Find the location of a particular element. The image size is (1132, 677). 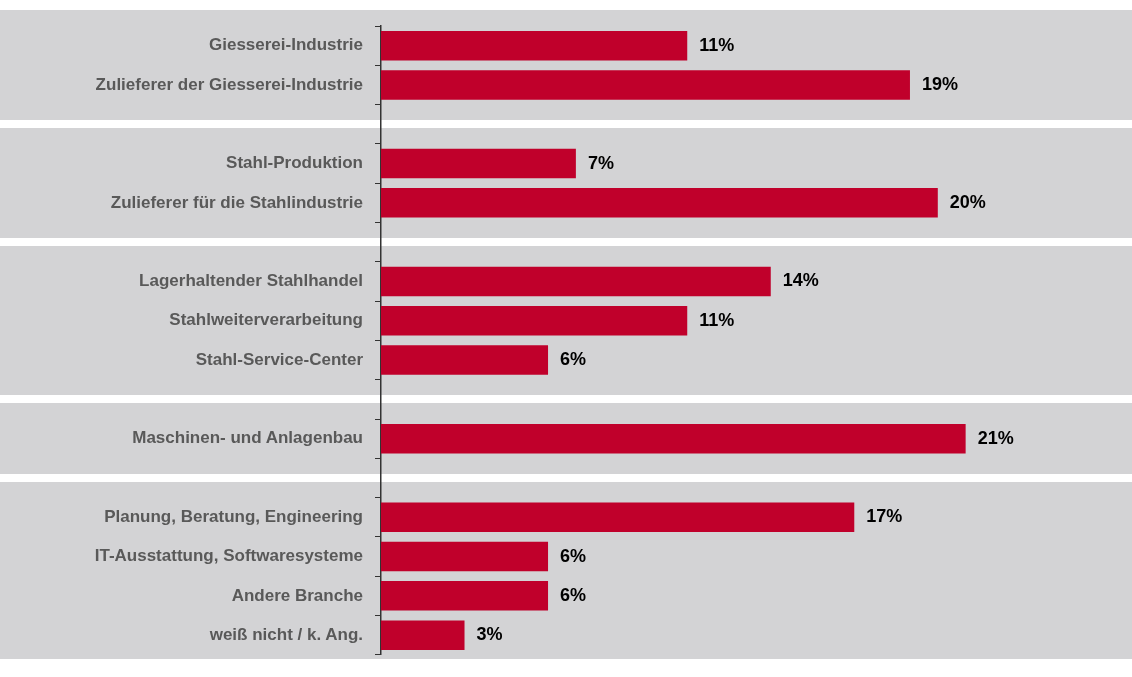

y-tick-label: Giesserei-Industrie is located at coordinates (285, 45).